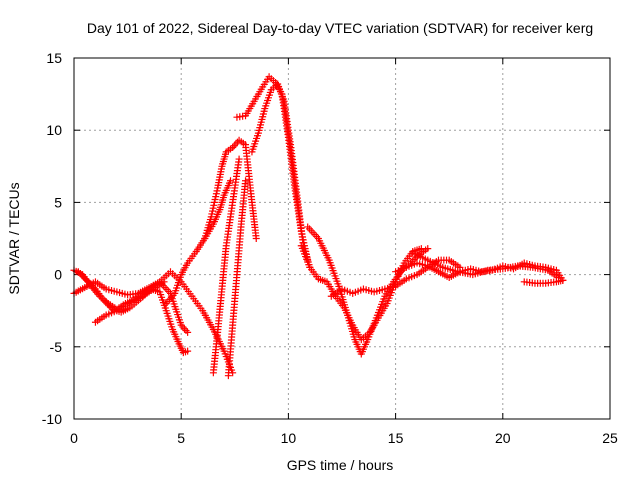 This screenshot has height=480, width=640. Describe the element at coordinates (74, 438) in the screenshot. I see `x-tick-label: 0` at that location.